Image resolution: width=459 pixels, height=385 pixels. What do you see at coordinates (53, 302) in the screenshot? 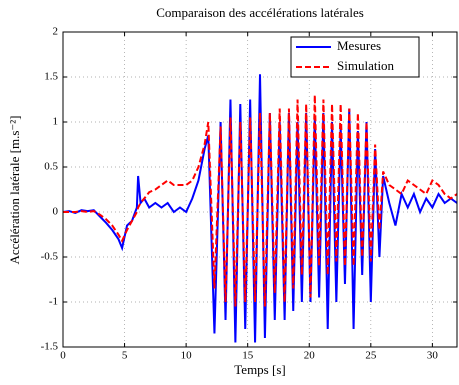
I see `y-tick-label: -1` at bounding box center [53, 302].